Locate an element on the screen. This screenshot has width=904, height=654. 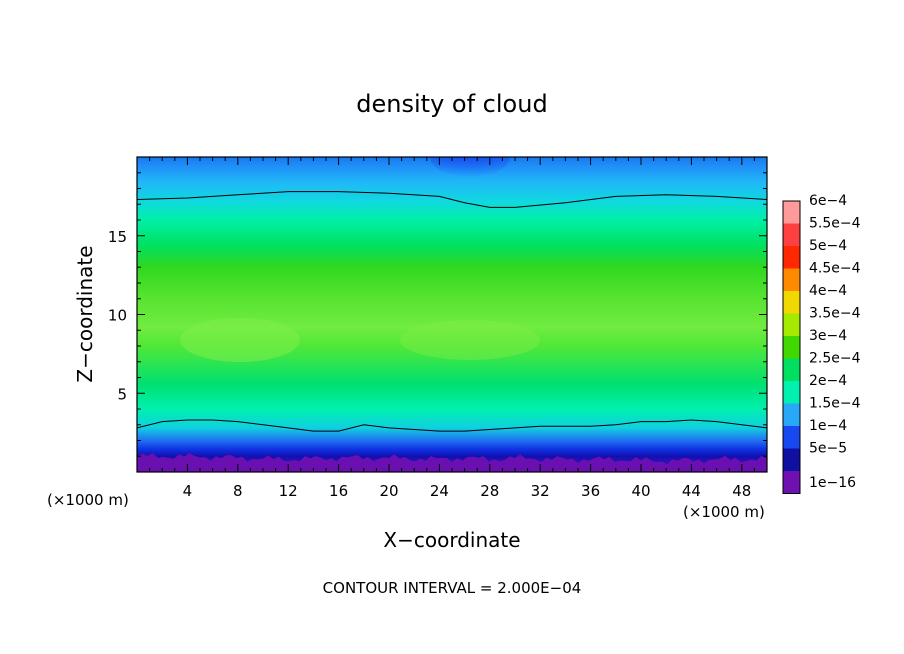
chart-title: density of cloud is located at coordinates (451, 104).